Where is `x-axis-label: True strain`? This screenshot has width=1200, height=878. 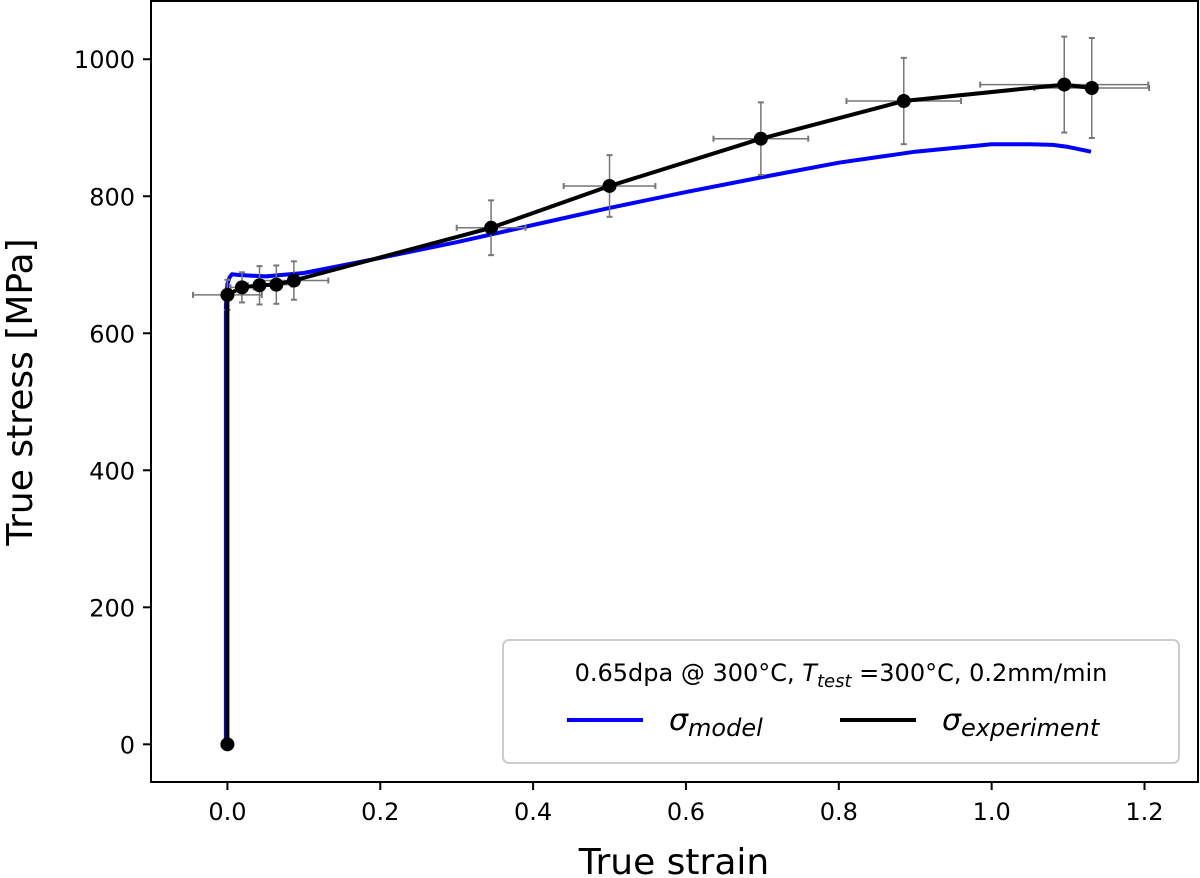
x-axis-label: True strain is located at coordinates (673, 860).